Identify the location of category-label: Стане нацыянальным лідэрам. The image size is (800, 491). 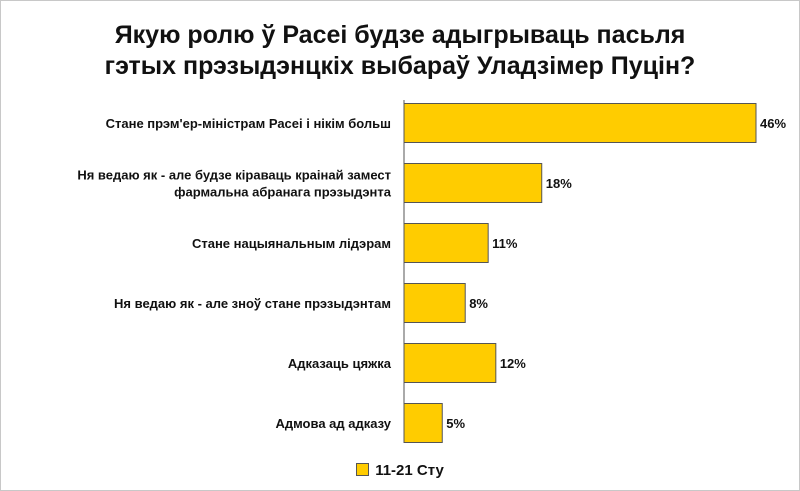
(291, 243).